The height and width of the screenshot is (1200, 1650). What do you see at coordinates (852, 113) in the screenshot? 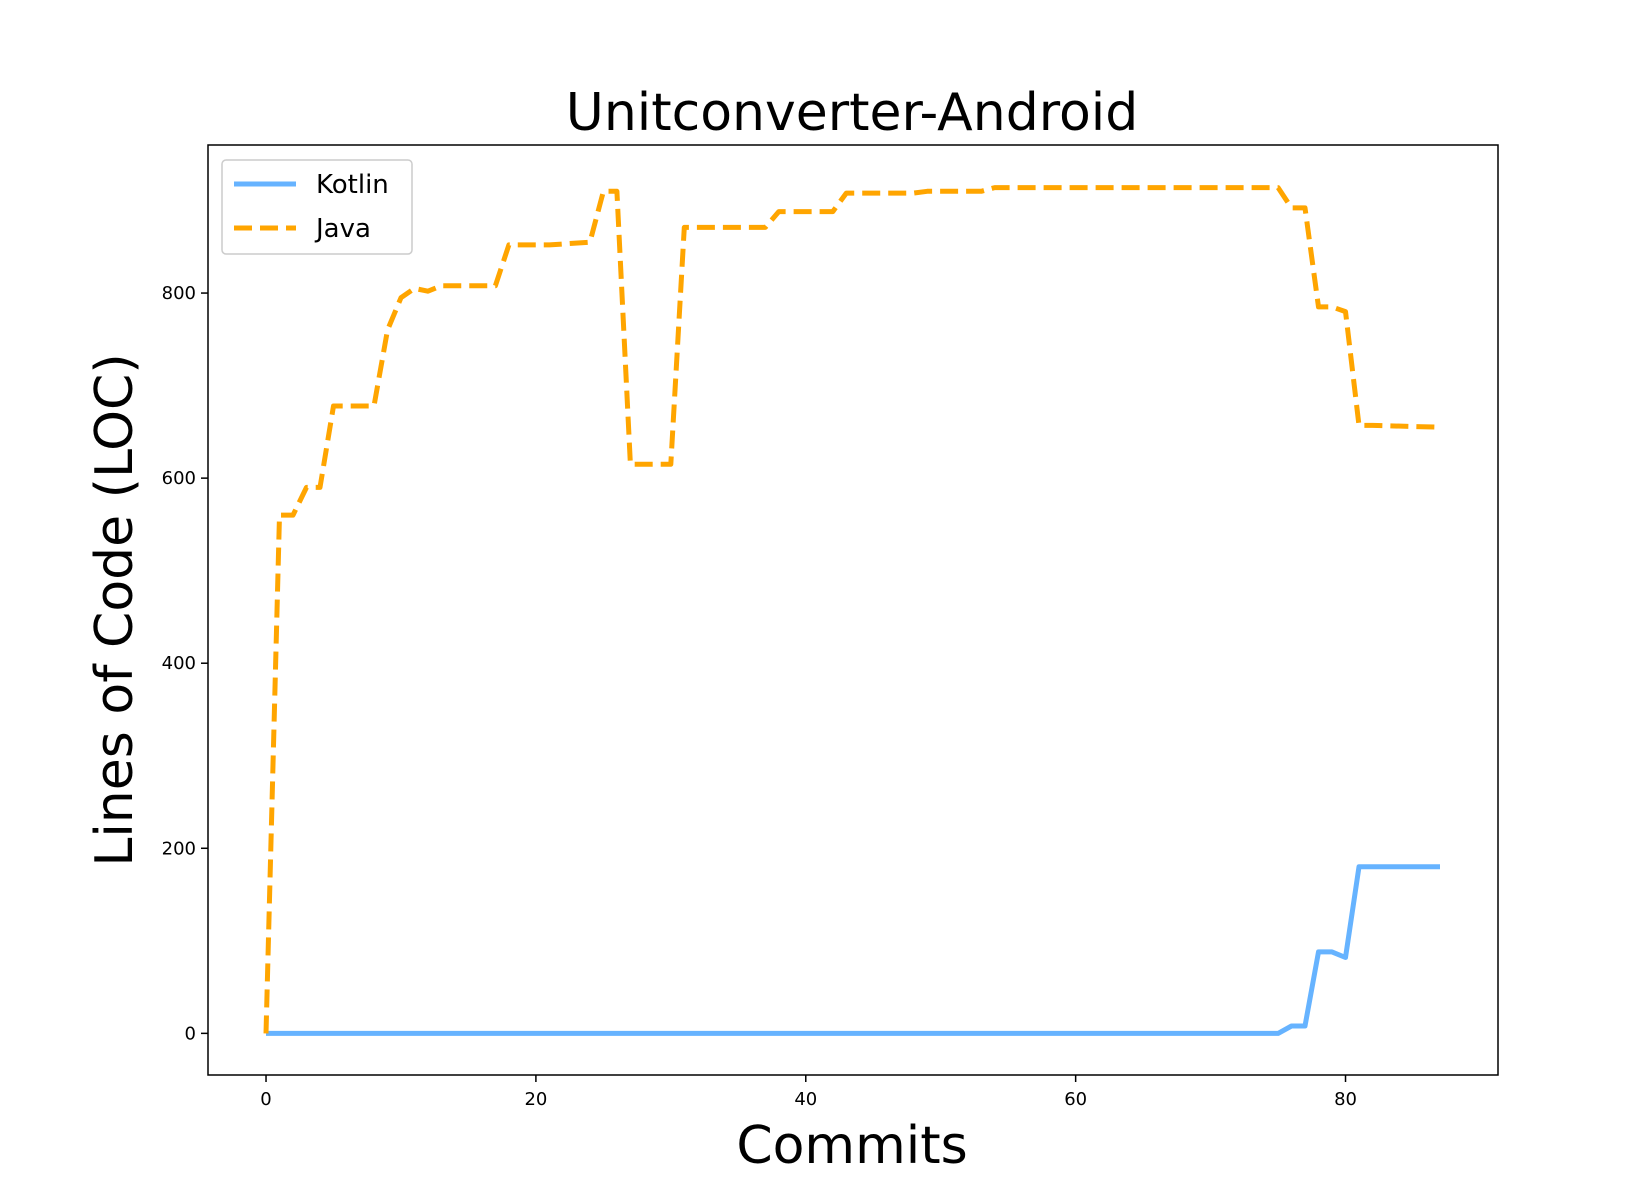
I see `chart-title: Unitconverter-Android` at bounding box center [852, 113].